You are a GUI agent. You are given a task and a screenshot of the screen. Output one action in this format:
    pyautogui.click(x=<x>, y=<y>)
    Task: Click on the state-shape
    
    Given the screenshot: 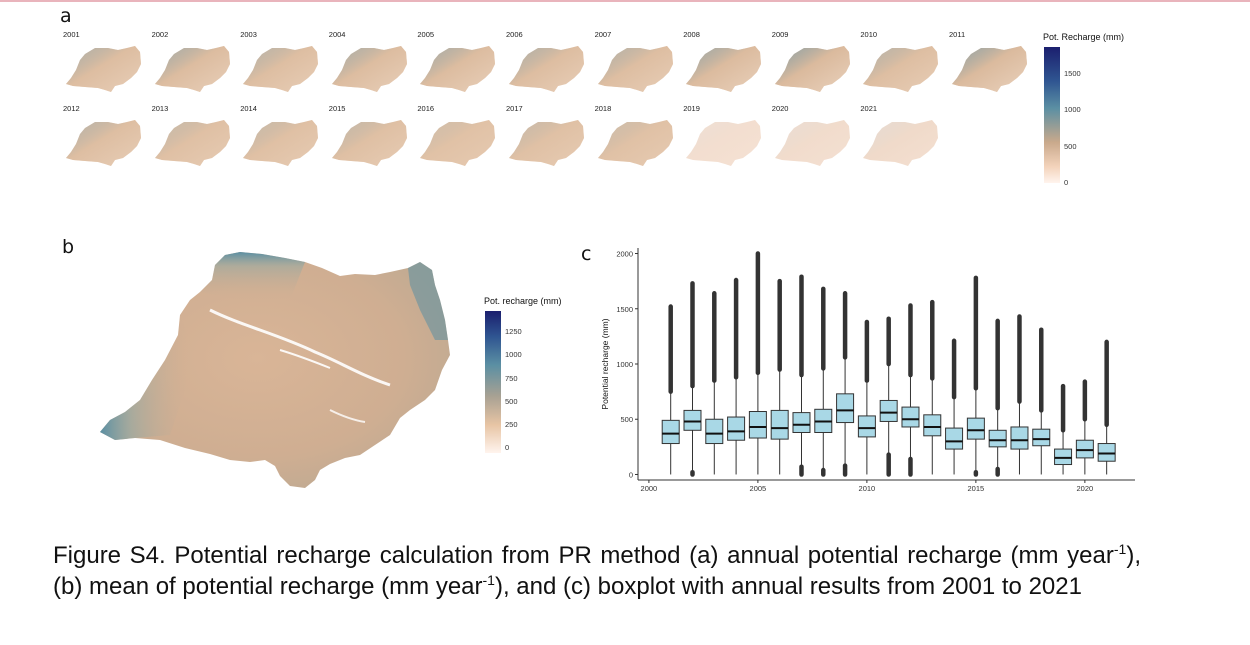 What is the action you would take?
    pyautogui.click(x=275, y=370)
    